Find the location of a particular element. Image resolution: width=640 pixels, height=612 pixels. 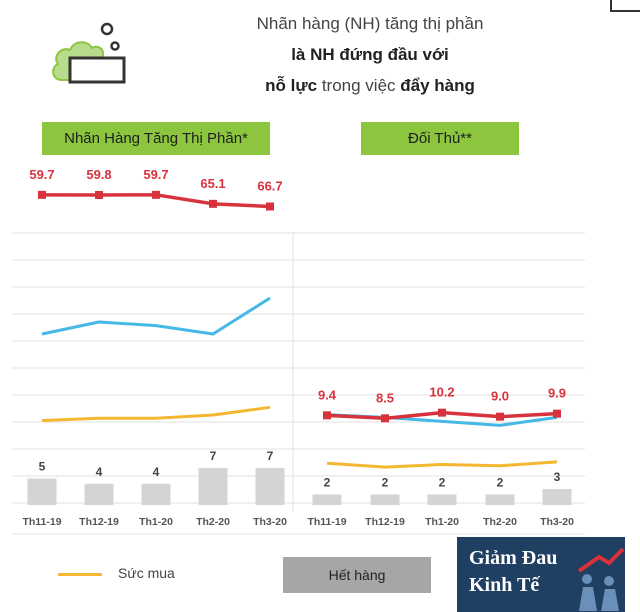

label-thi-phan-competitor-0: 9.4 is located at coordinates (327, 394).